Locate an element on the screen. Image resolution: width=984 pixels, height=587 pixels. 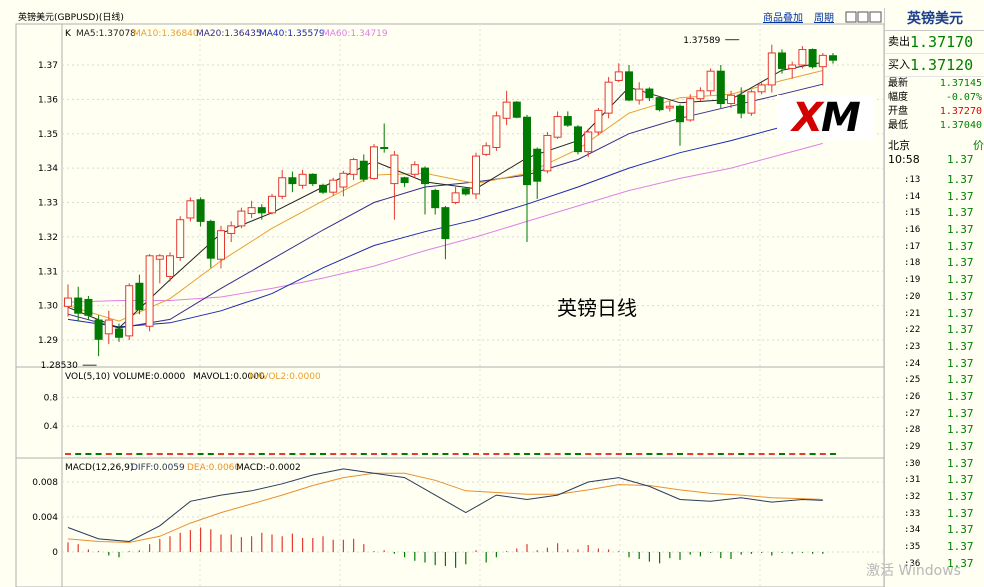
y-tick-label: 1.29 is located at coordinates (48, 341).